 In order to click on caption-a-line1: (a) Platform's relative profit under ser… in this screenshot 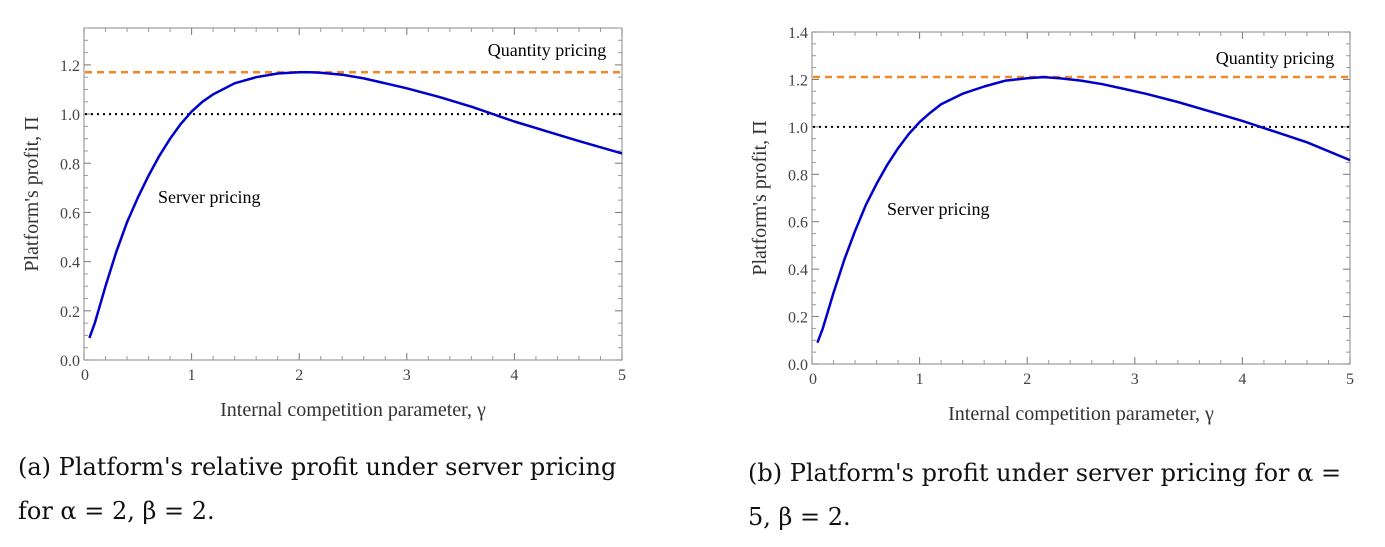, I will do `click(317, 467)`.